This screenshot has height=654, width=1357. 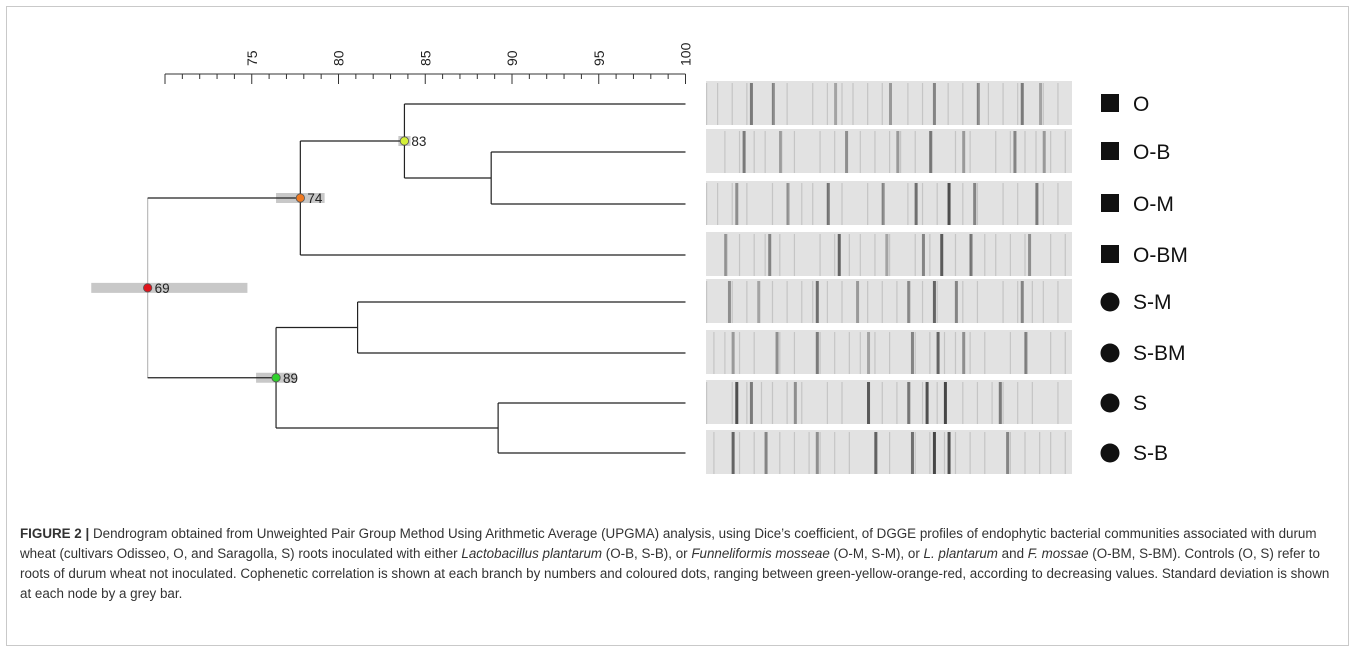 What do you see at coordinates (647, 553) in the screenshot?
I see `caption-text-2: (O-B, S-B), or` at bounding box center [647, 553].